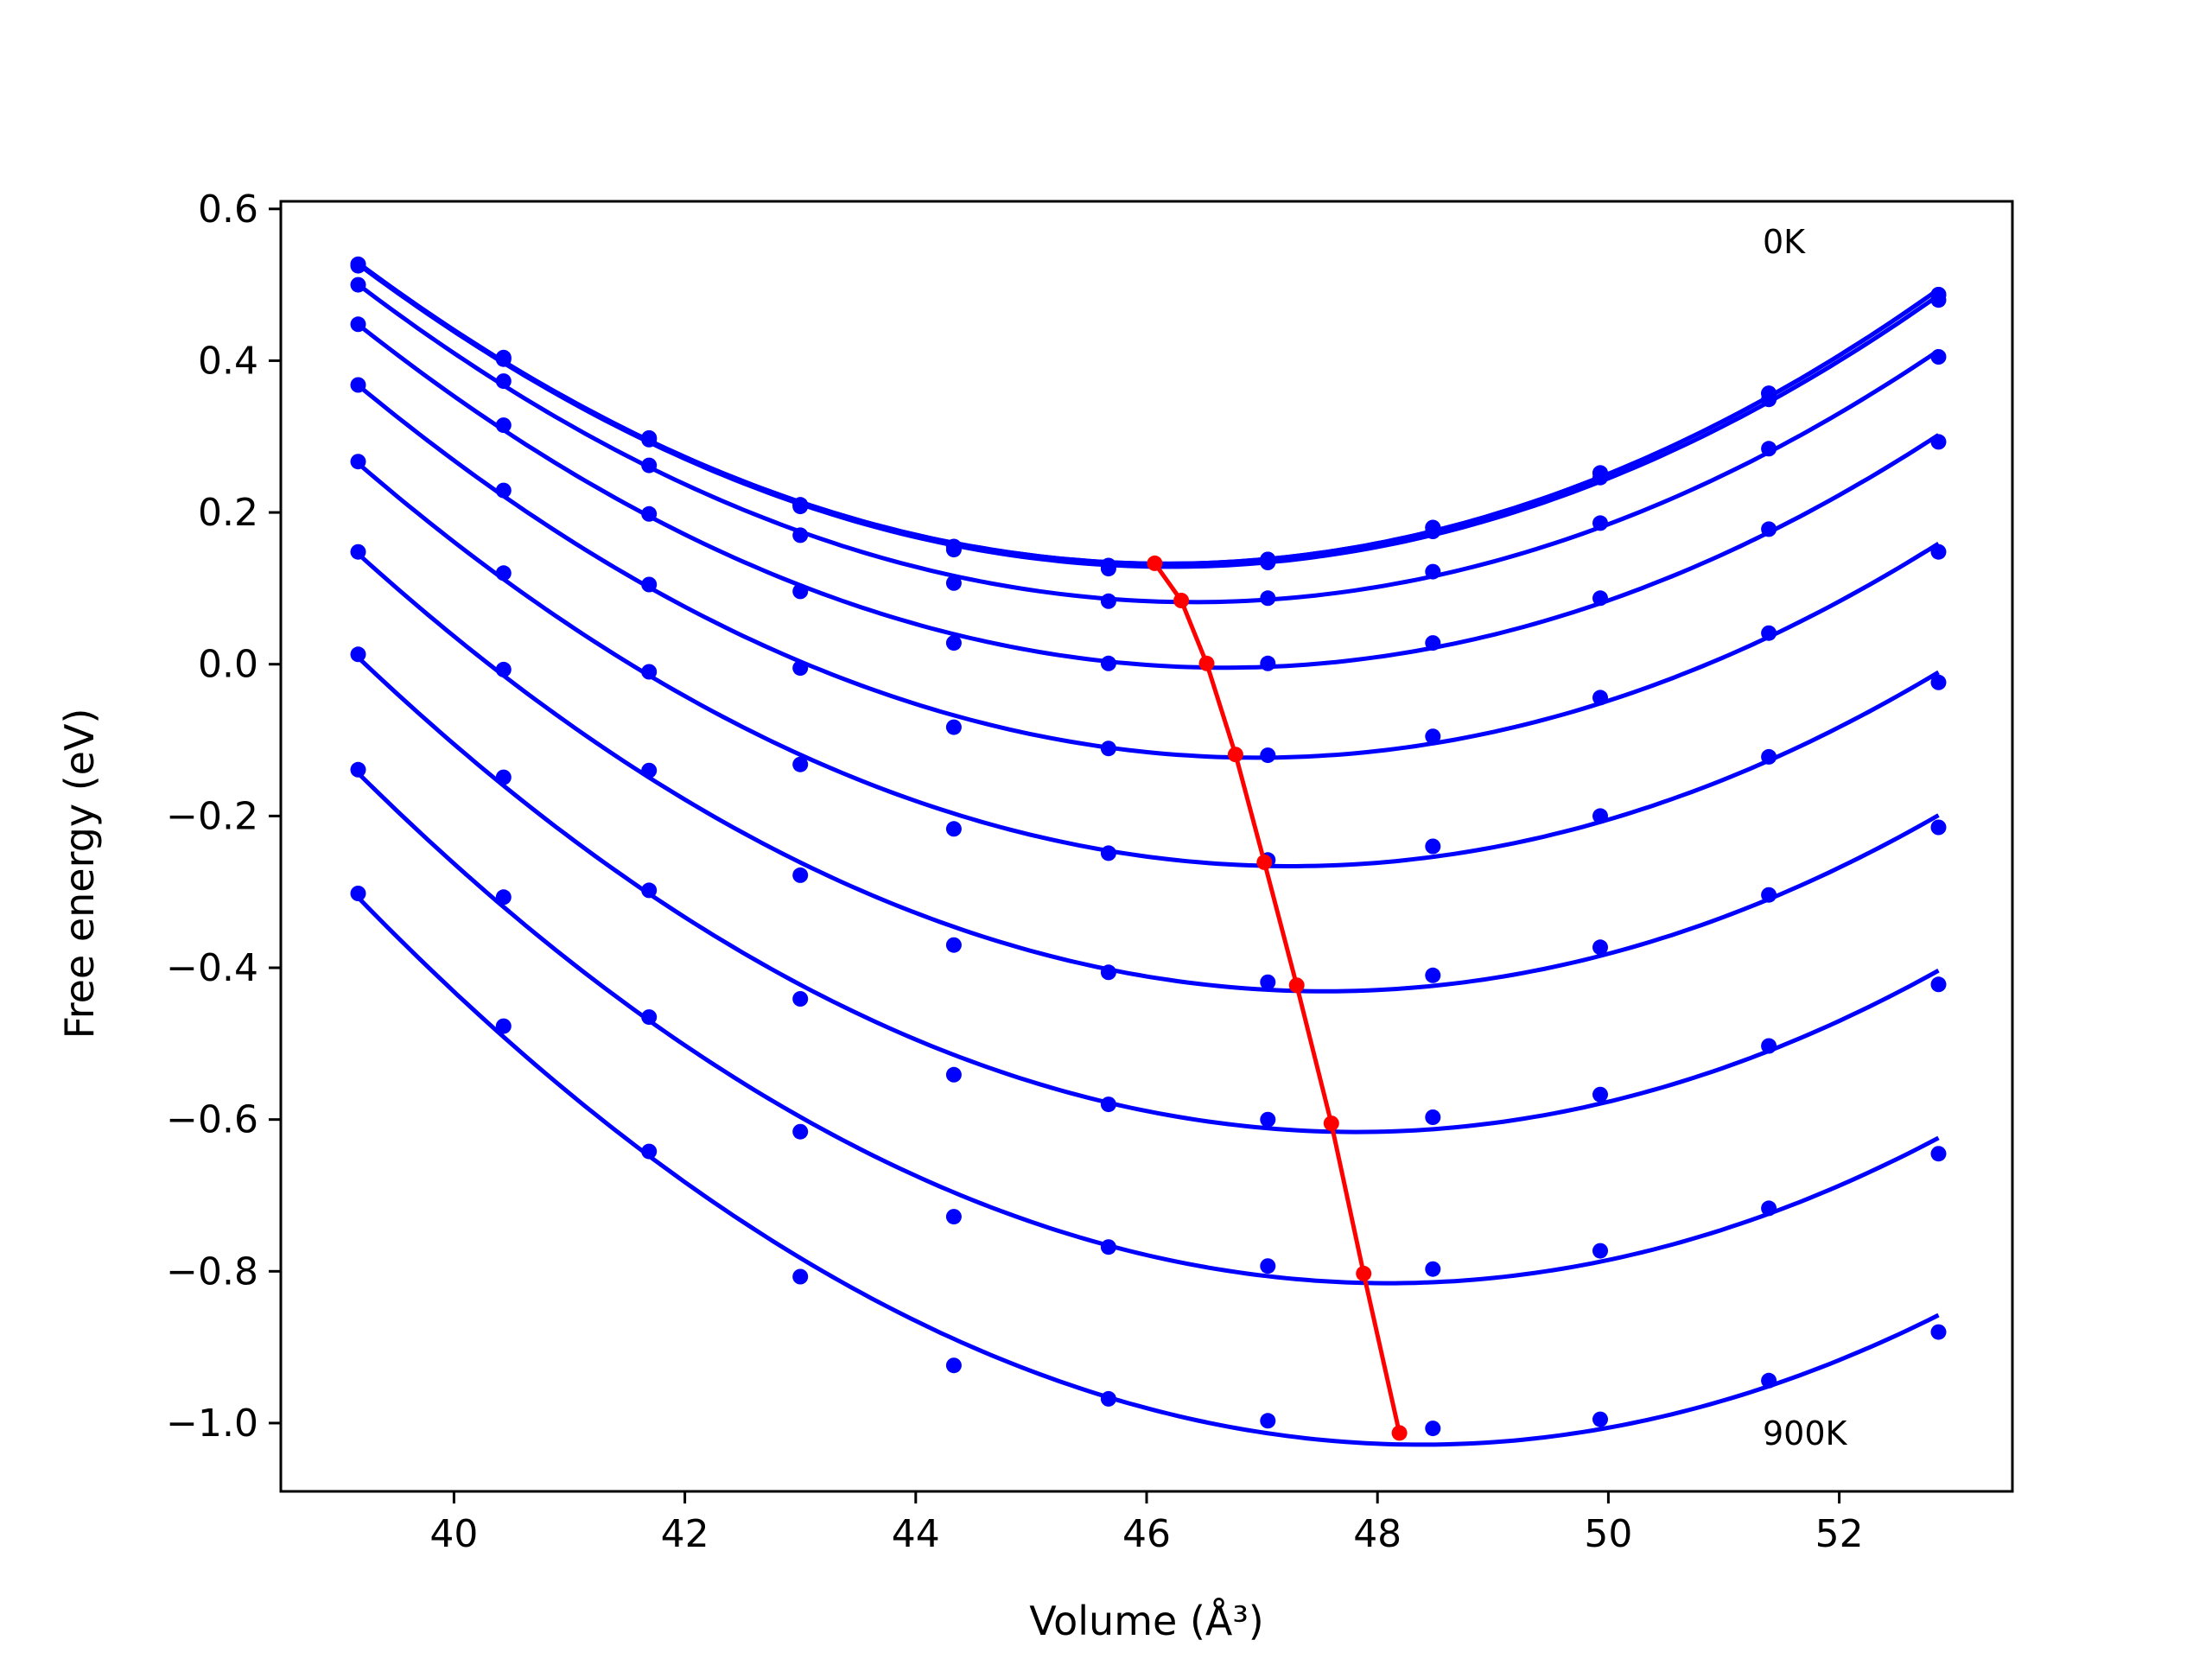 Image resolution: width=2212 pixels, height=1659 pixels. Describe the element at coordinates (212, 816) in the screenshot. I see `y-tick-label: −0.2` at that location.